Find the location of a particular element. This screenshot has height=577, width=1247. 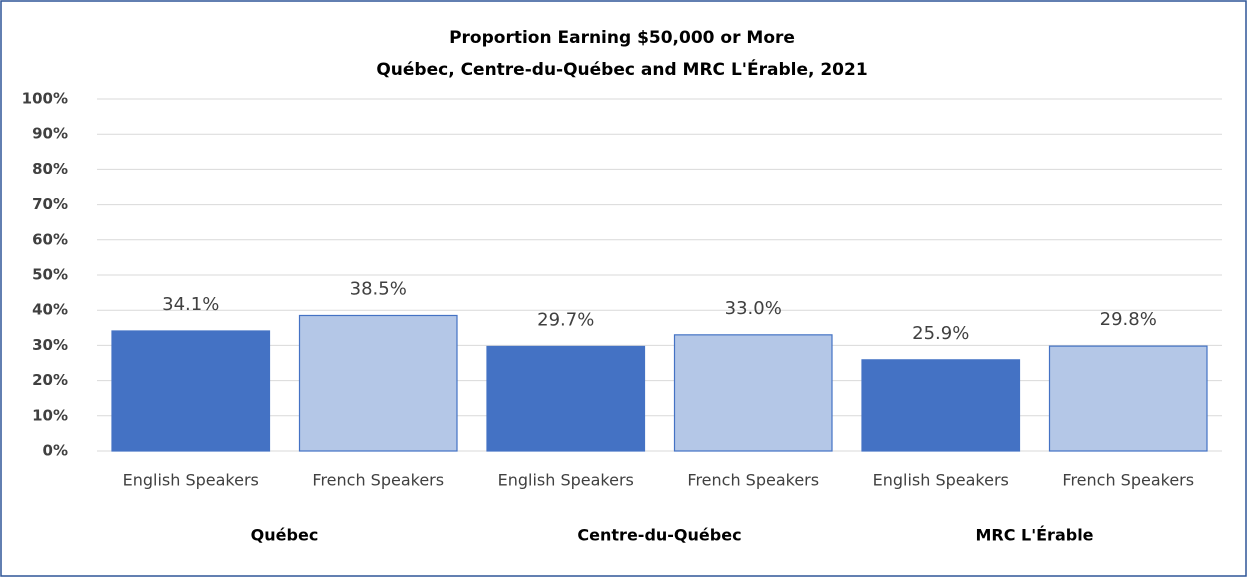

y-tick-label: 40% is located at coordinates (50, 310).